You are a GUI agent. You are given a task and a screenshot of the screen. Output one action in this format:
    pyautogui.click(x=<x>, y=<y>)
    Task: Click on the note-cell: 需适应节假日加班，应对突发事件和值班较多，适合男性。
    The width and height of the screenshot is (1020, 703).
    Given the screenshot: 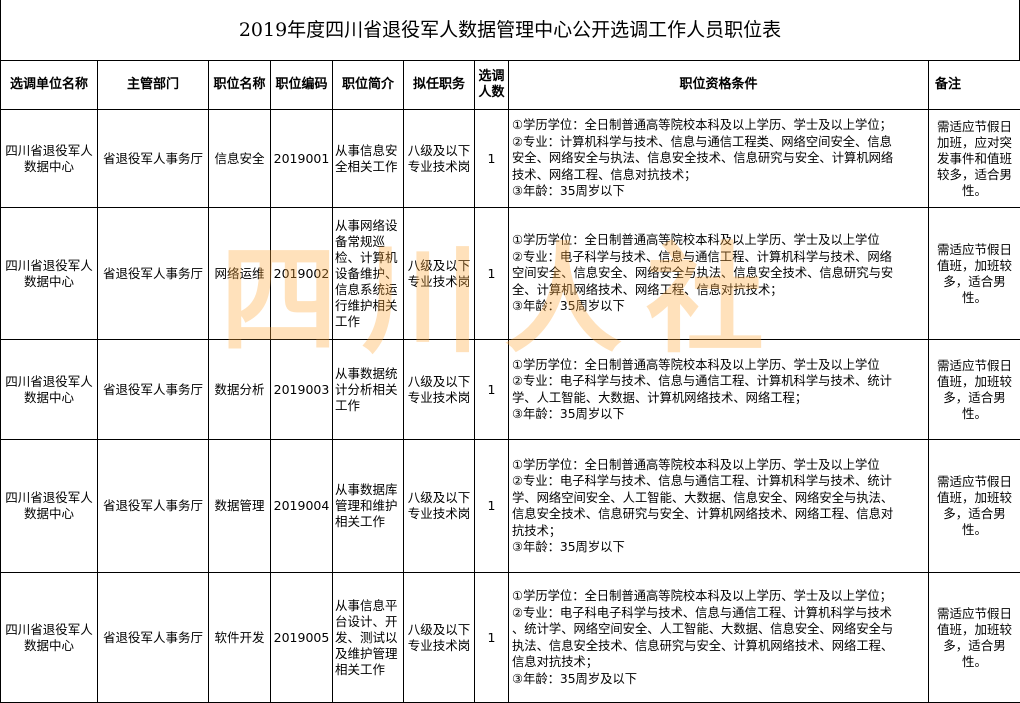 What is the action you would take?
    pyautogui.click(x=974, y=159)
    